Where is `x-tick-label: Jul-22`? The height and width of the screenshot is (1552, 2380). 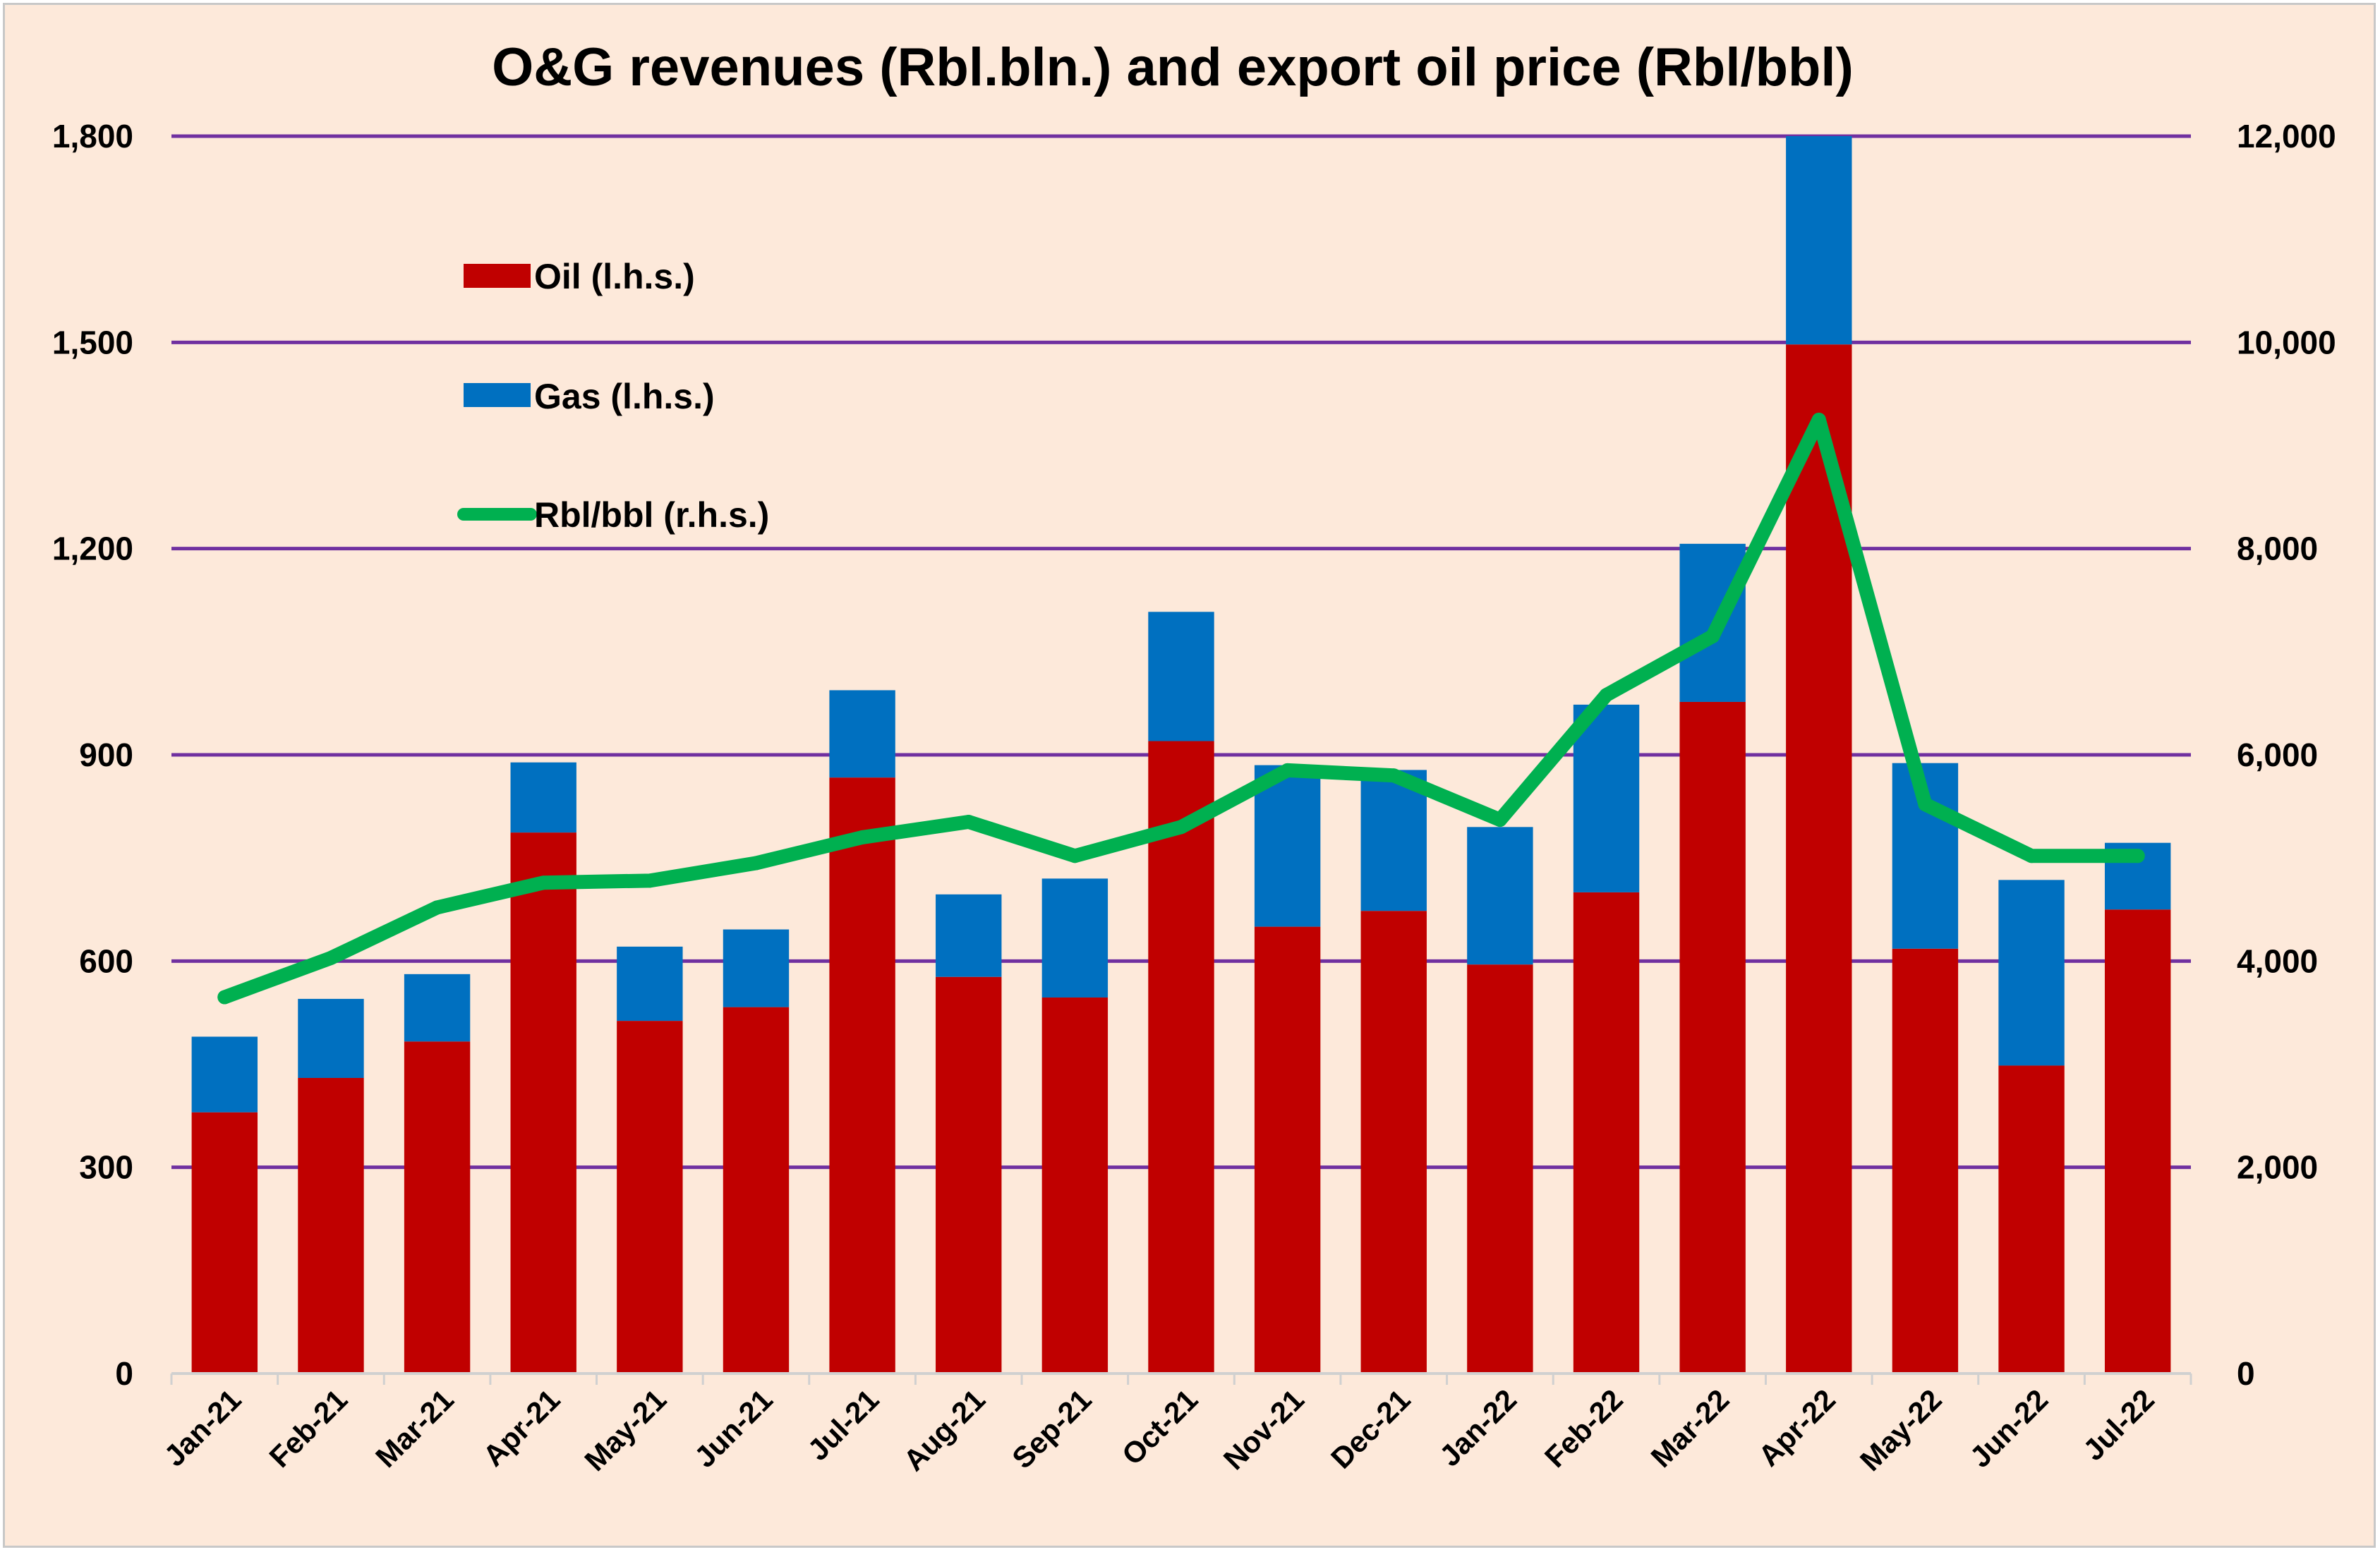 x-tick-label: Jul-22 is located at coordinates (2119, 1425).